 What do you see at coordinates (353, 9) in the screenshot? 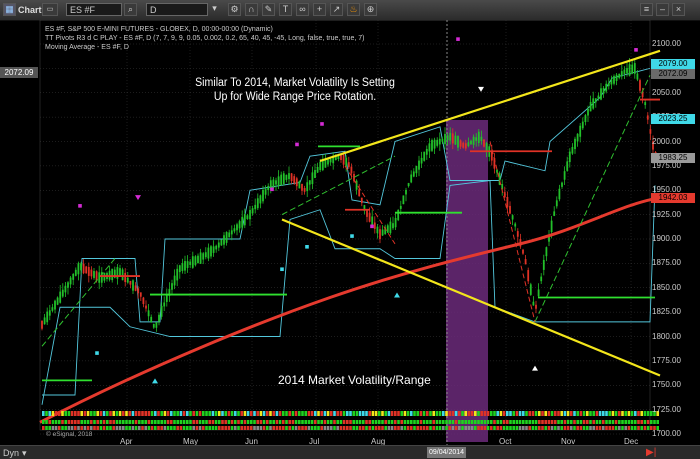
I see `fire-icon: ♨` at bounding box center [353, 9].